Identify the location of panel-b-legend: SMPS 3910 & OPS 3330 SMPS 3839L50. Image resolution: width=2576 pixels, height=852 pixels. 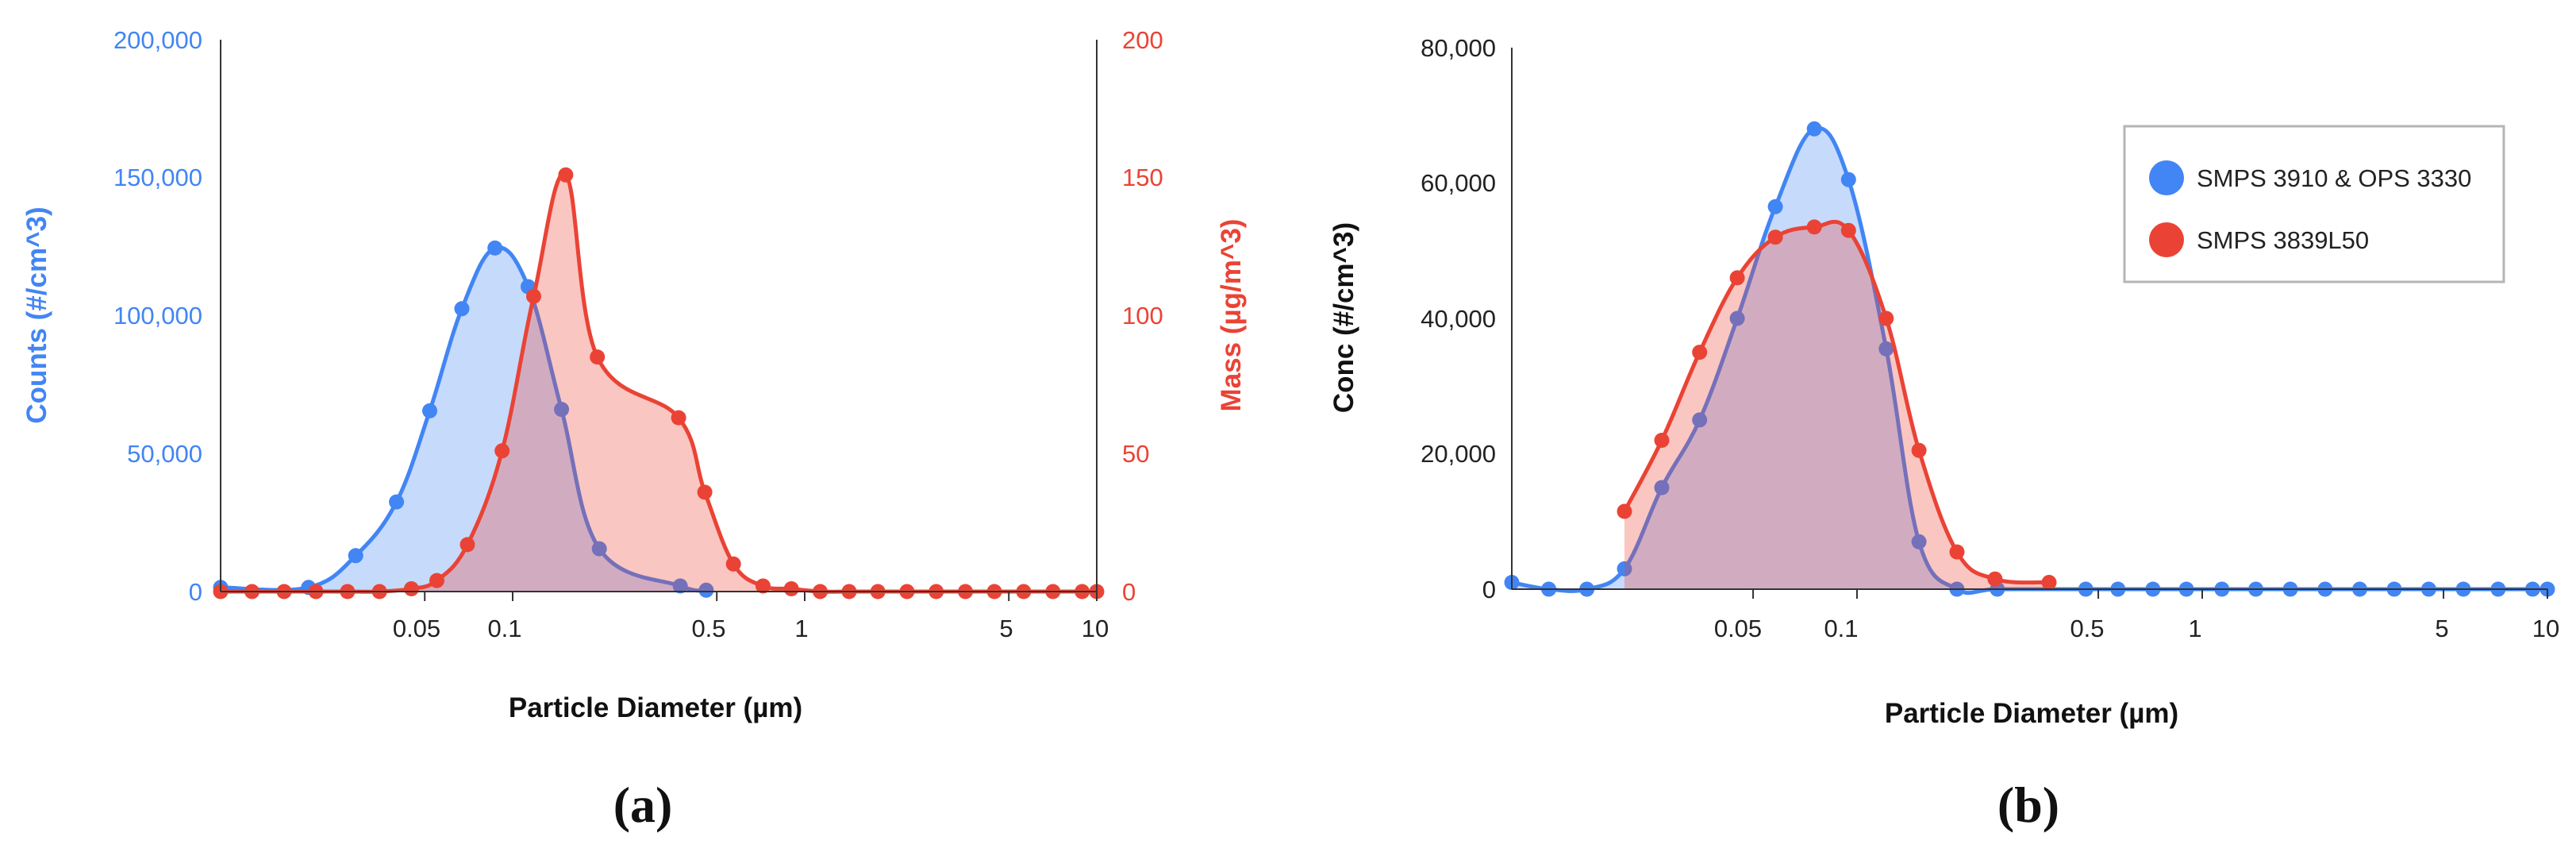
(2314, 204).